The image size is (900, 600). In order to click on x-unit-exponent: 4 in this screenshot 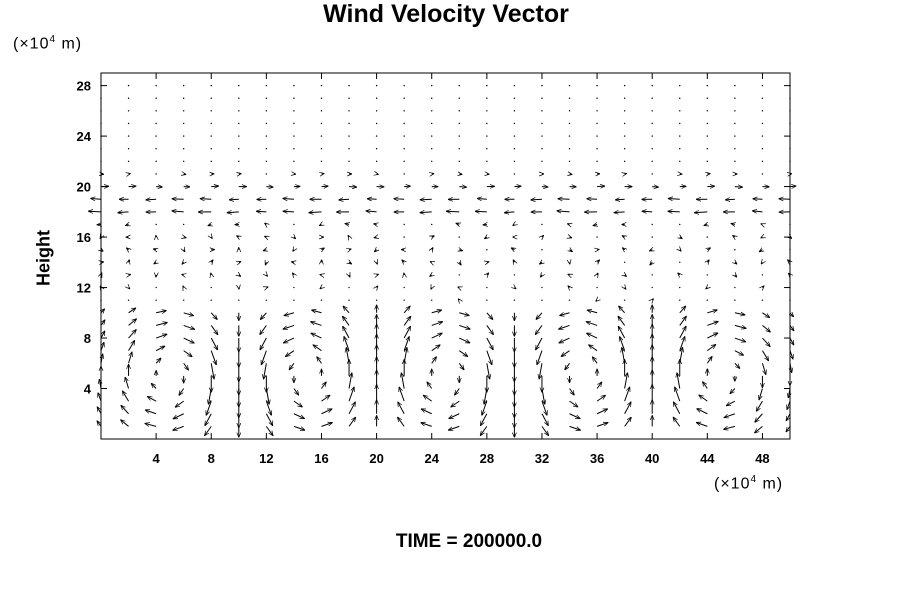, I will do `click(754, 479)`.